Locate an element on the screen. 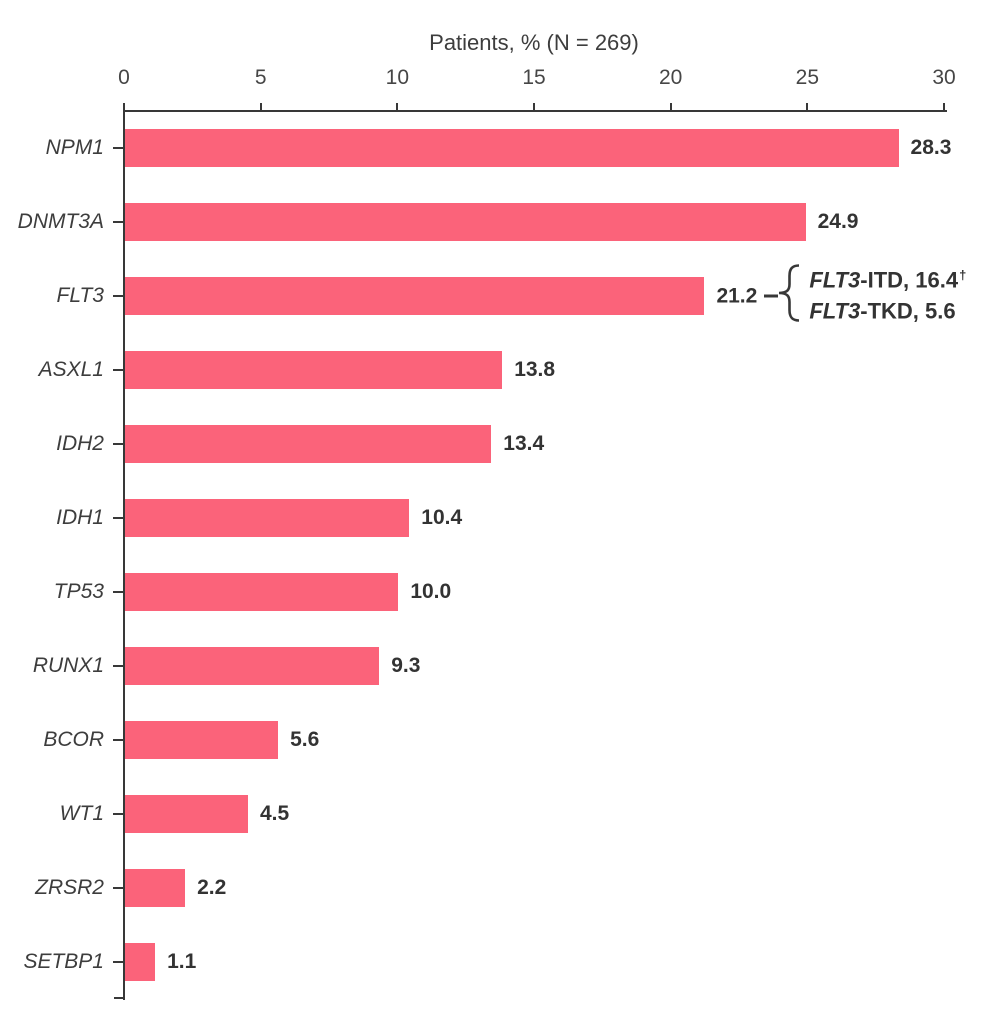  category-label-tp53: TP53 is located at coordinates (78, 591).